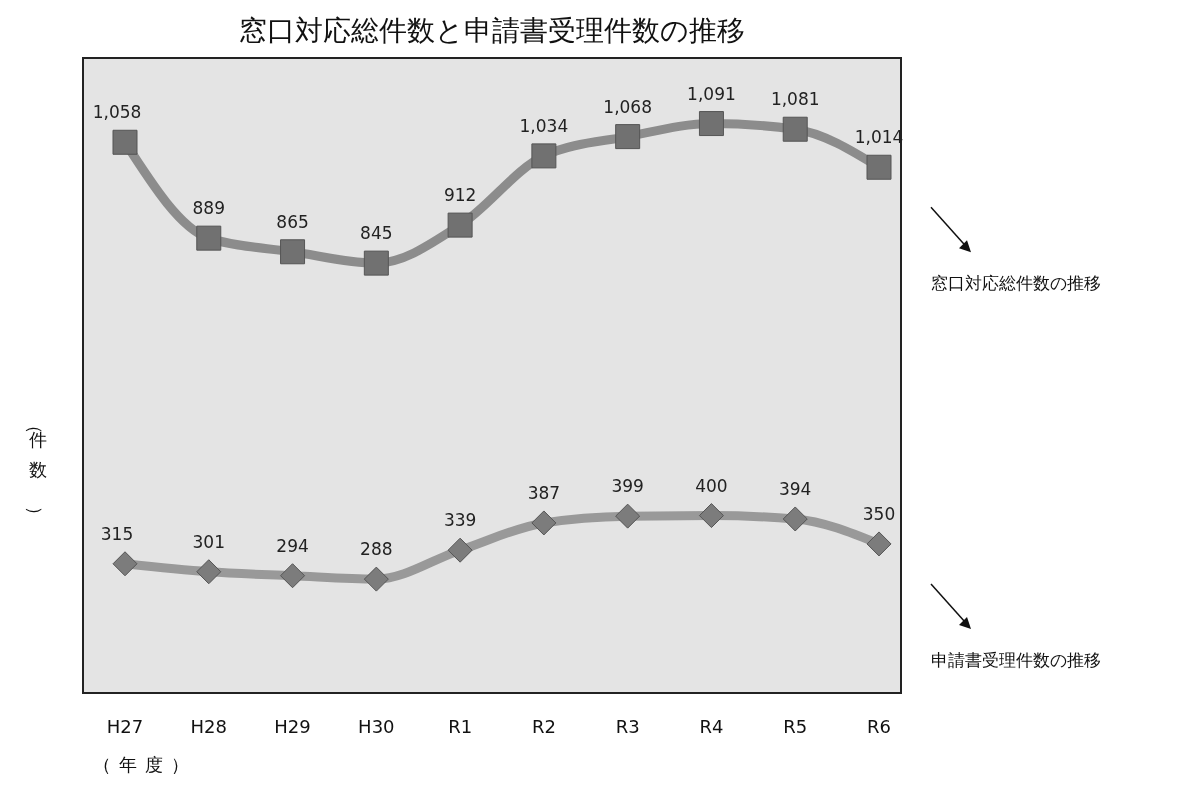  What do you see at coordinates (879, 726) in the screenshot?
I see `x-tick-label: R6` at bounding box center [879, 726].